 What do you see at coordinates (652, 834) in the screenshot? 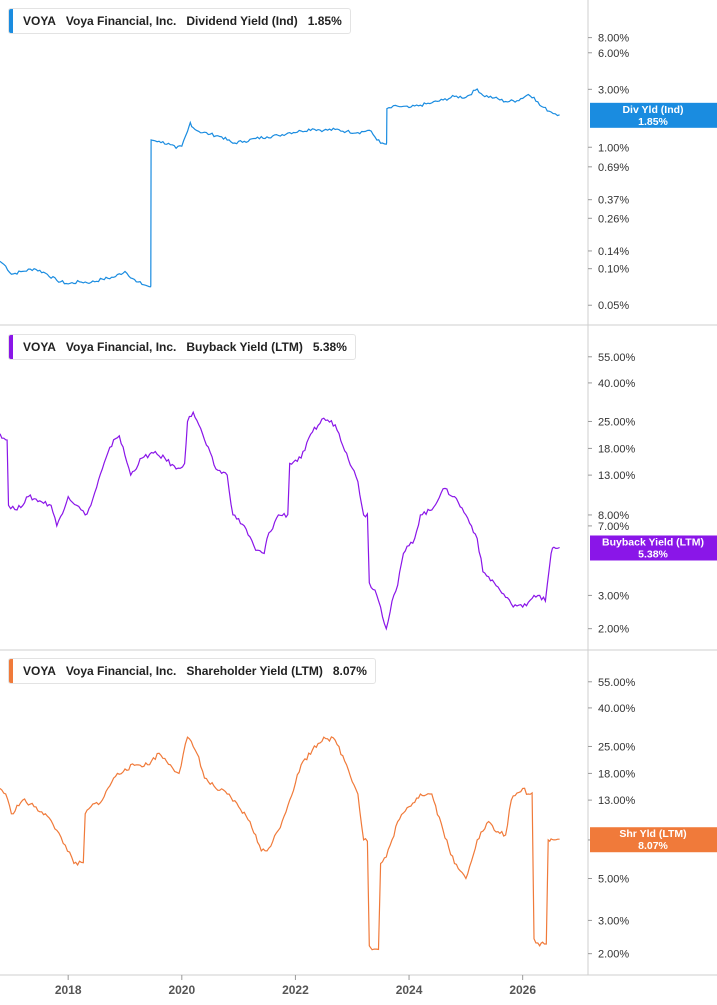
I see `current-value-tag-label: Shr Yld (LTM)` at bounding box center [652, 834].